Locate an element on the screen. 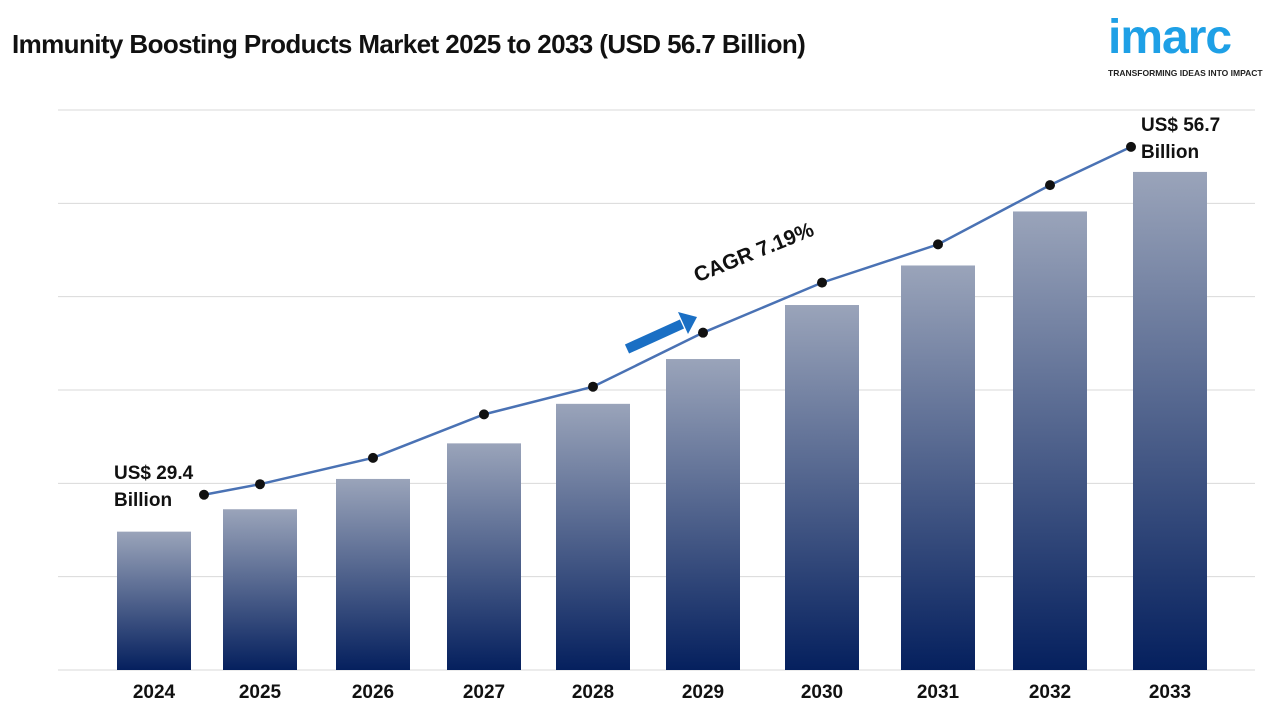  start-value-line1: US$ 29.4 is located at coordinates (154, 473).